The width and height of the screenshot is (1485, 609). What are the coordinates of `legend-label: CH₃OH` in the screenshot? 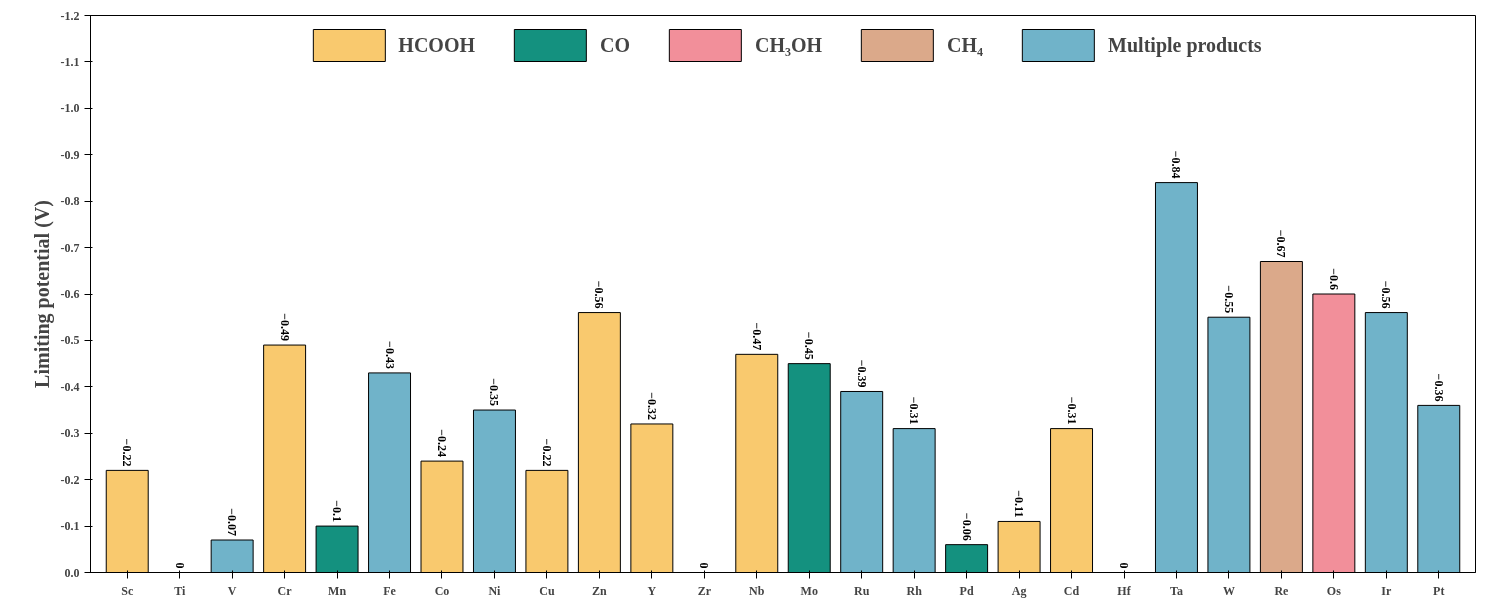 It's located at (789, 45).